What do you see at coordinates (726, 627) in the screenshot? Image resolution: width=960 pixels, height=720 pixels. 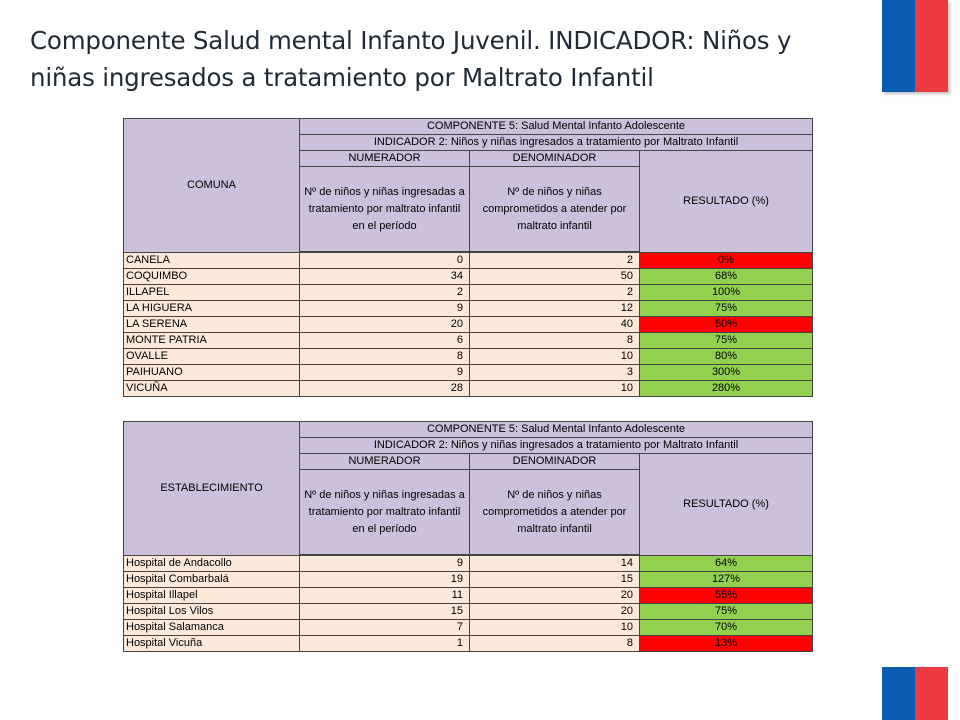 I see `row-resultado-cell: 70%` at bounding box center [726, 627].